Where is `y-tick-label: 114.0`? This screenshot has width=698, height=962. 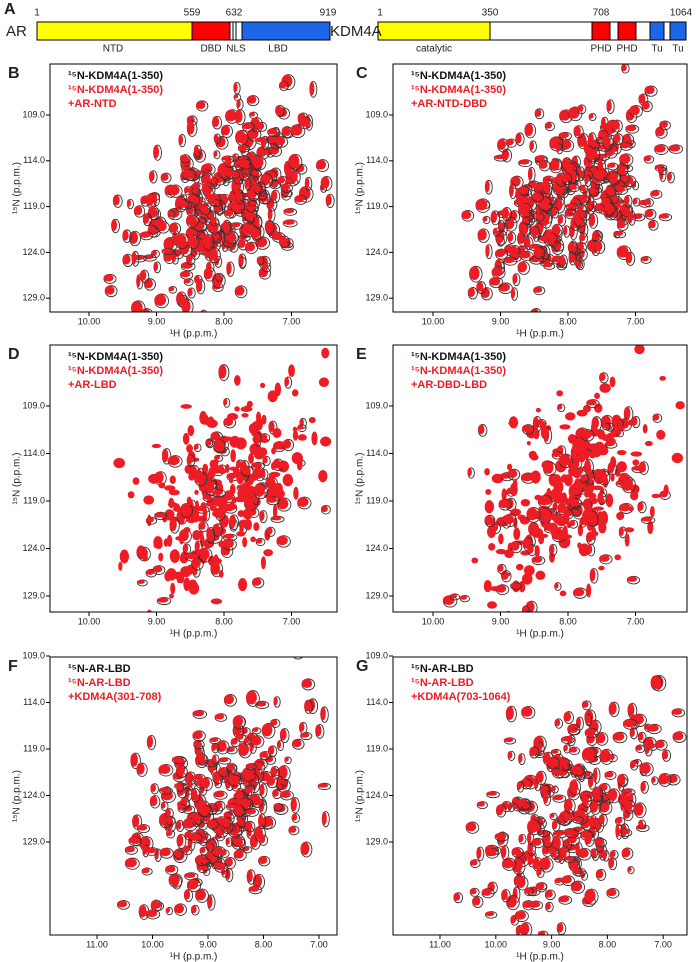
y-tick-label: 114.0 is located at coordinates (34, 453).